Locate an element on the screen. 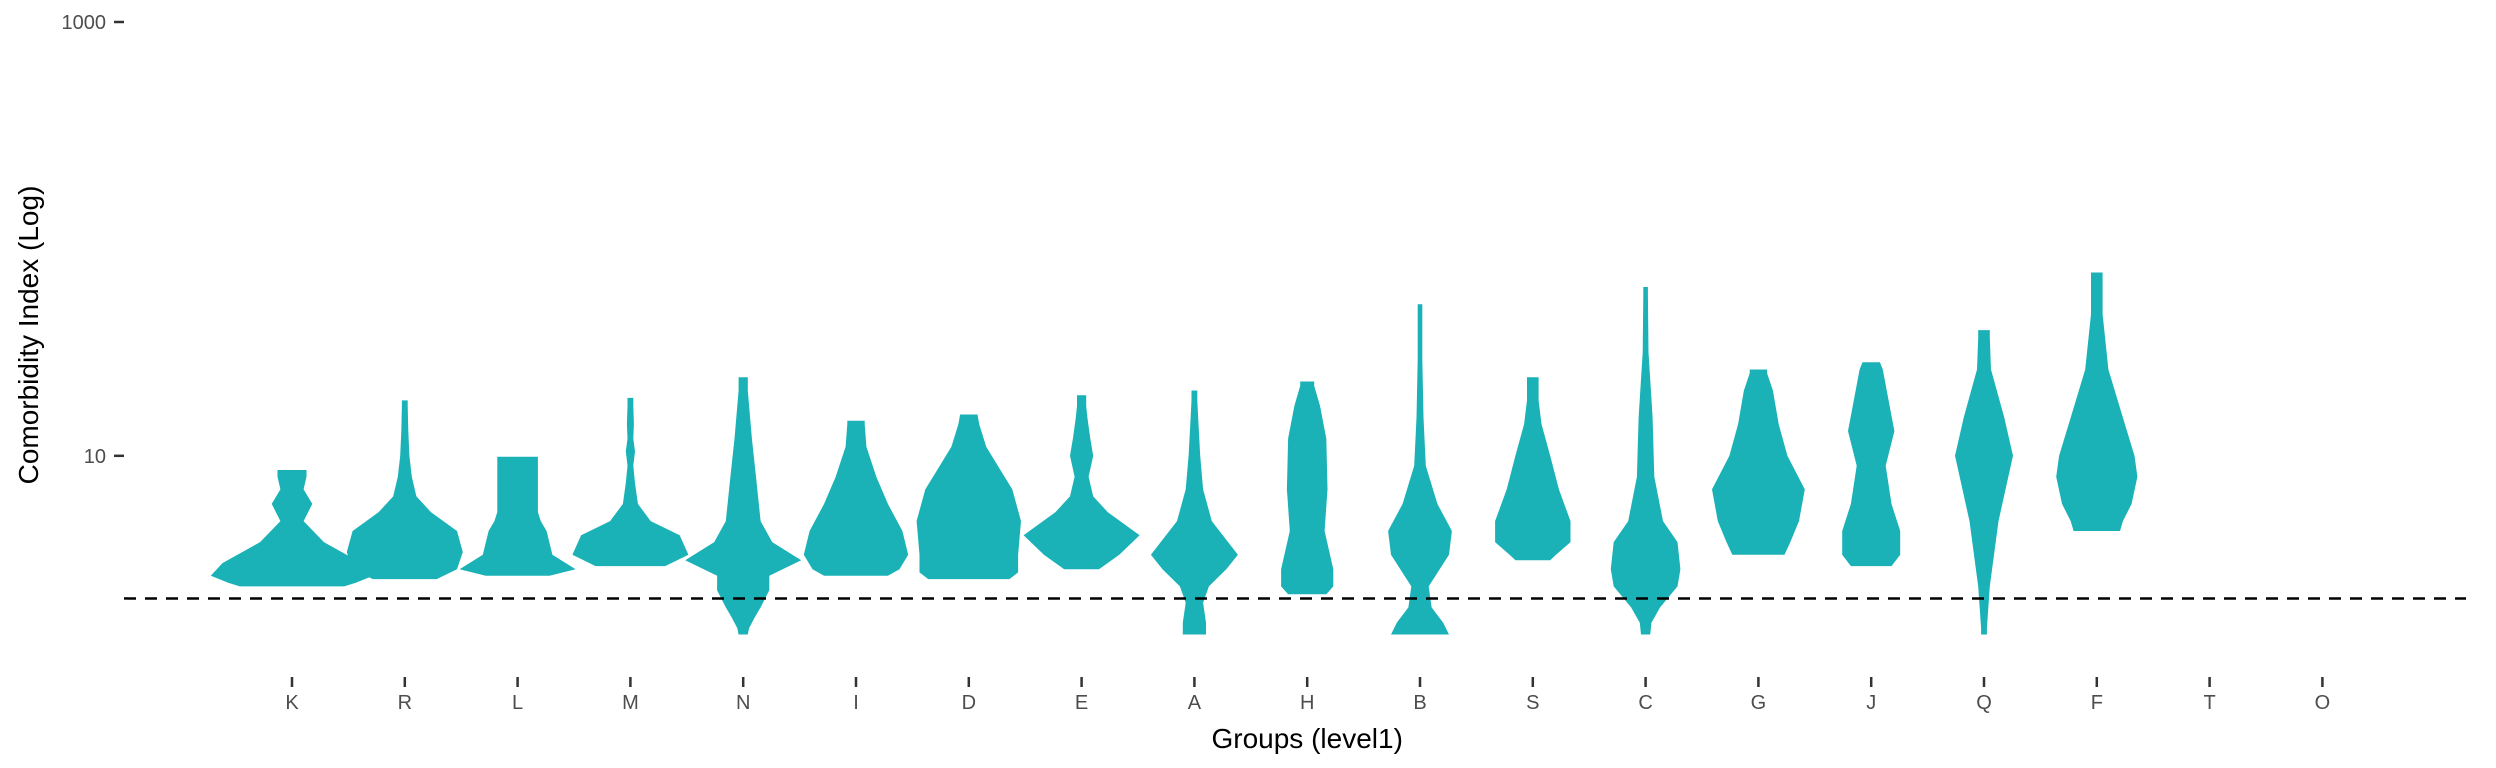  violin-S is located at coordinates (1533, 469).